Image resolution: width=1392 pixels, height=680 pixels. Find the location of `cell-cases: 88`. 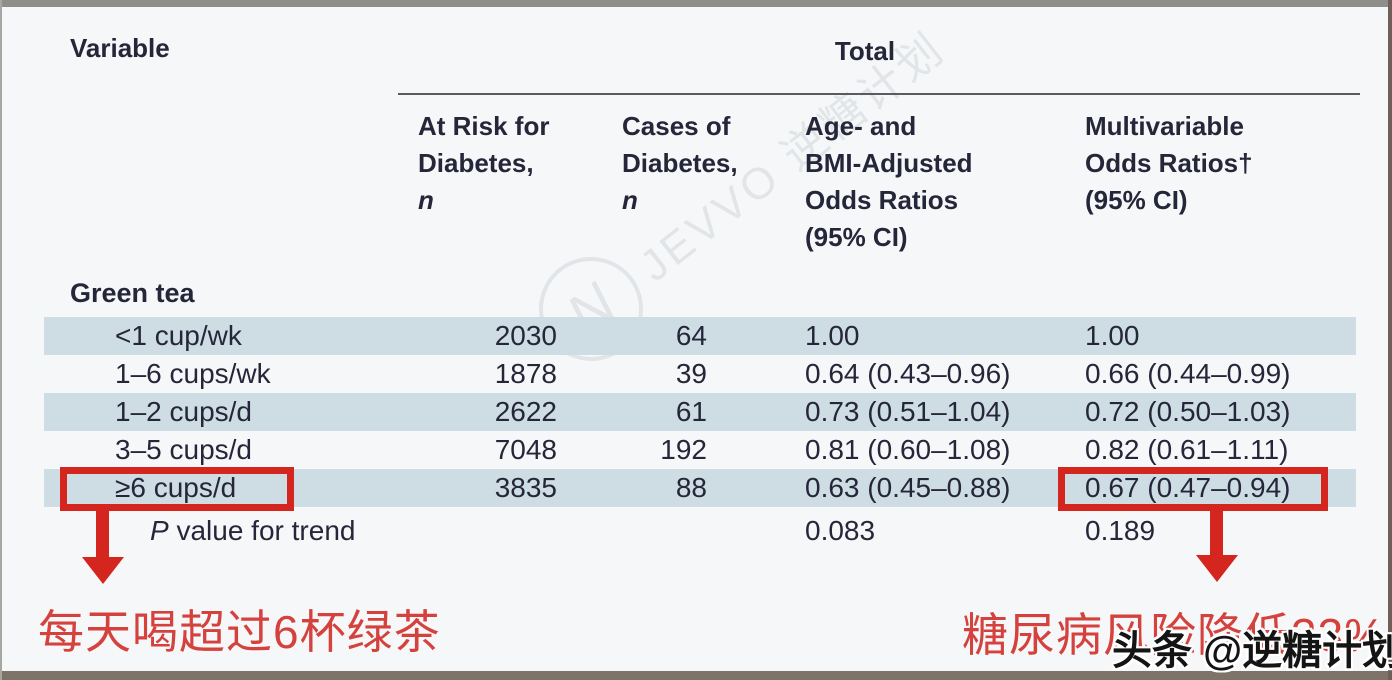

cell-cases: 88 is located at coordinates (691, 487).